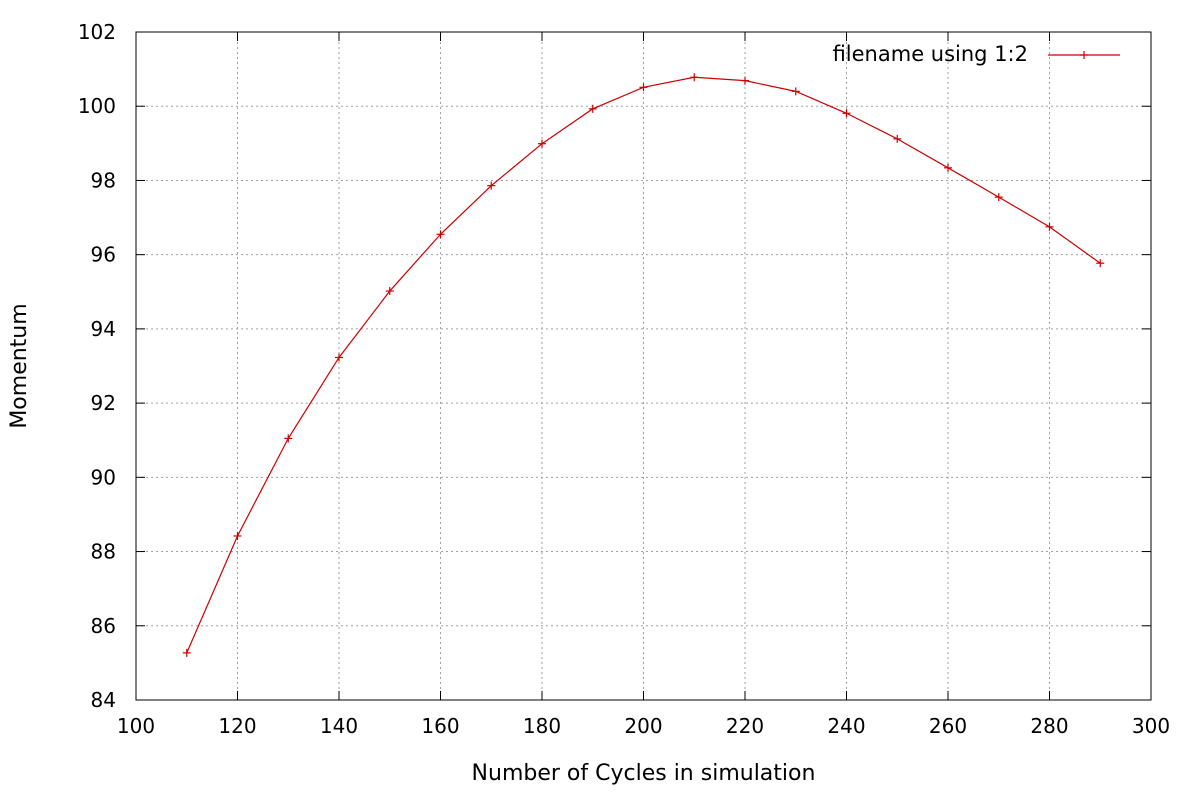  Describe the element at coordinates (19, 365) in the screenshot. I see `y-axis-label: Momentum` at that location.